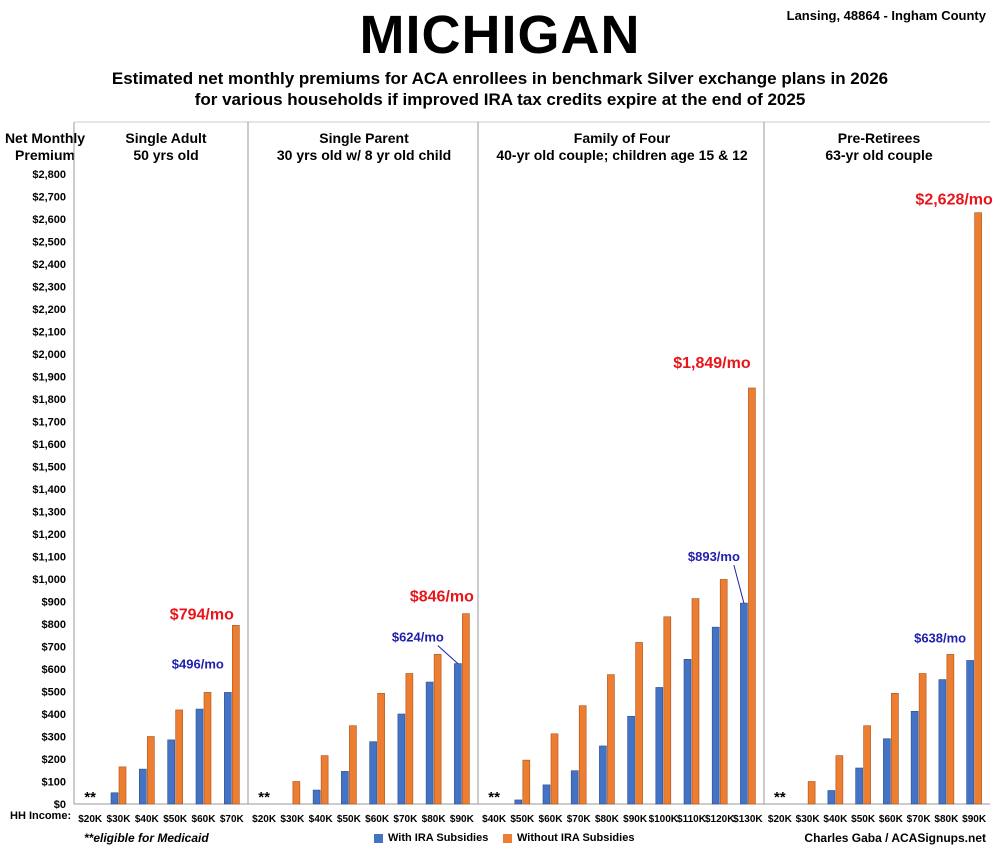 The image size is (1000, 854). What do you see at coordinates (692, 819) in the screenshot?
I see `x-tick-label: $110K` at bounding box center [692, 819].